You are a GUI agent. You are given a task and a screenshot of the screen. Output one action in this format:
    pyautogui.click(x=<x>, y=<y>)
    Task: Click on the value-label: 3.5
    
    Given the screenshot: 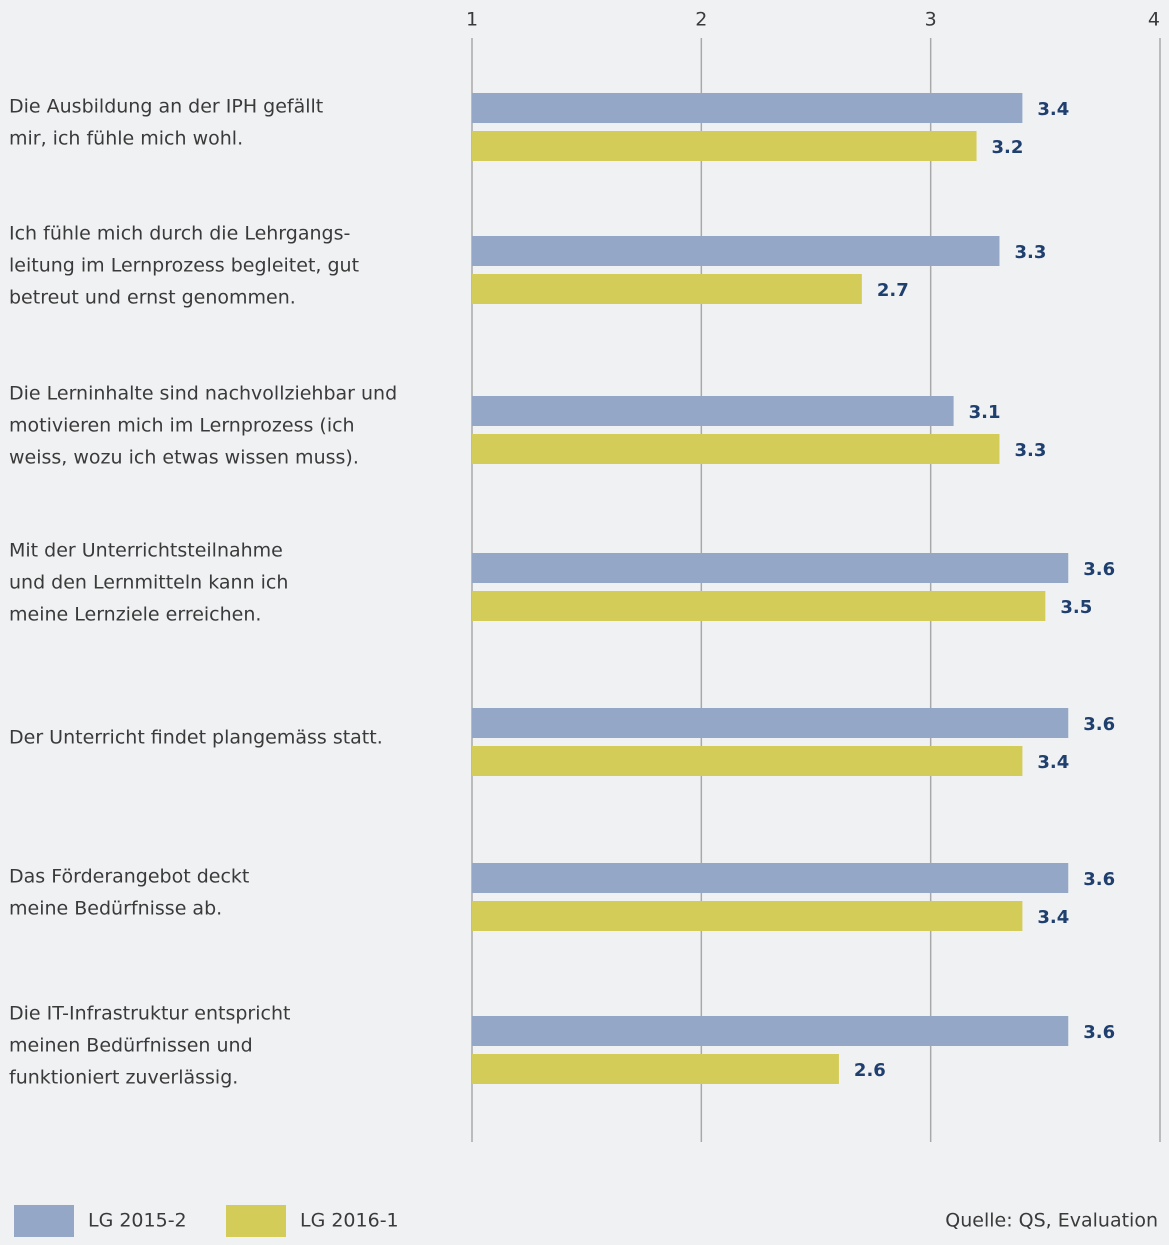 What is the action you would take?
    pyautogui.click(x=1076, y=607)
    